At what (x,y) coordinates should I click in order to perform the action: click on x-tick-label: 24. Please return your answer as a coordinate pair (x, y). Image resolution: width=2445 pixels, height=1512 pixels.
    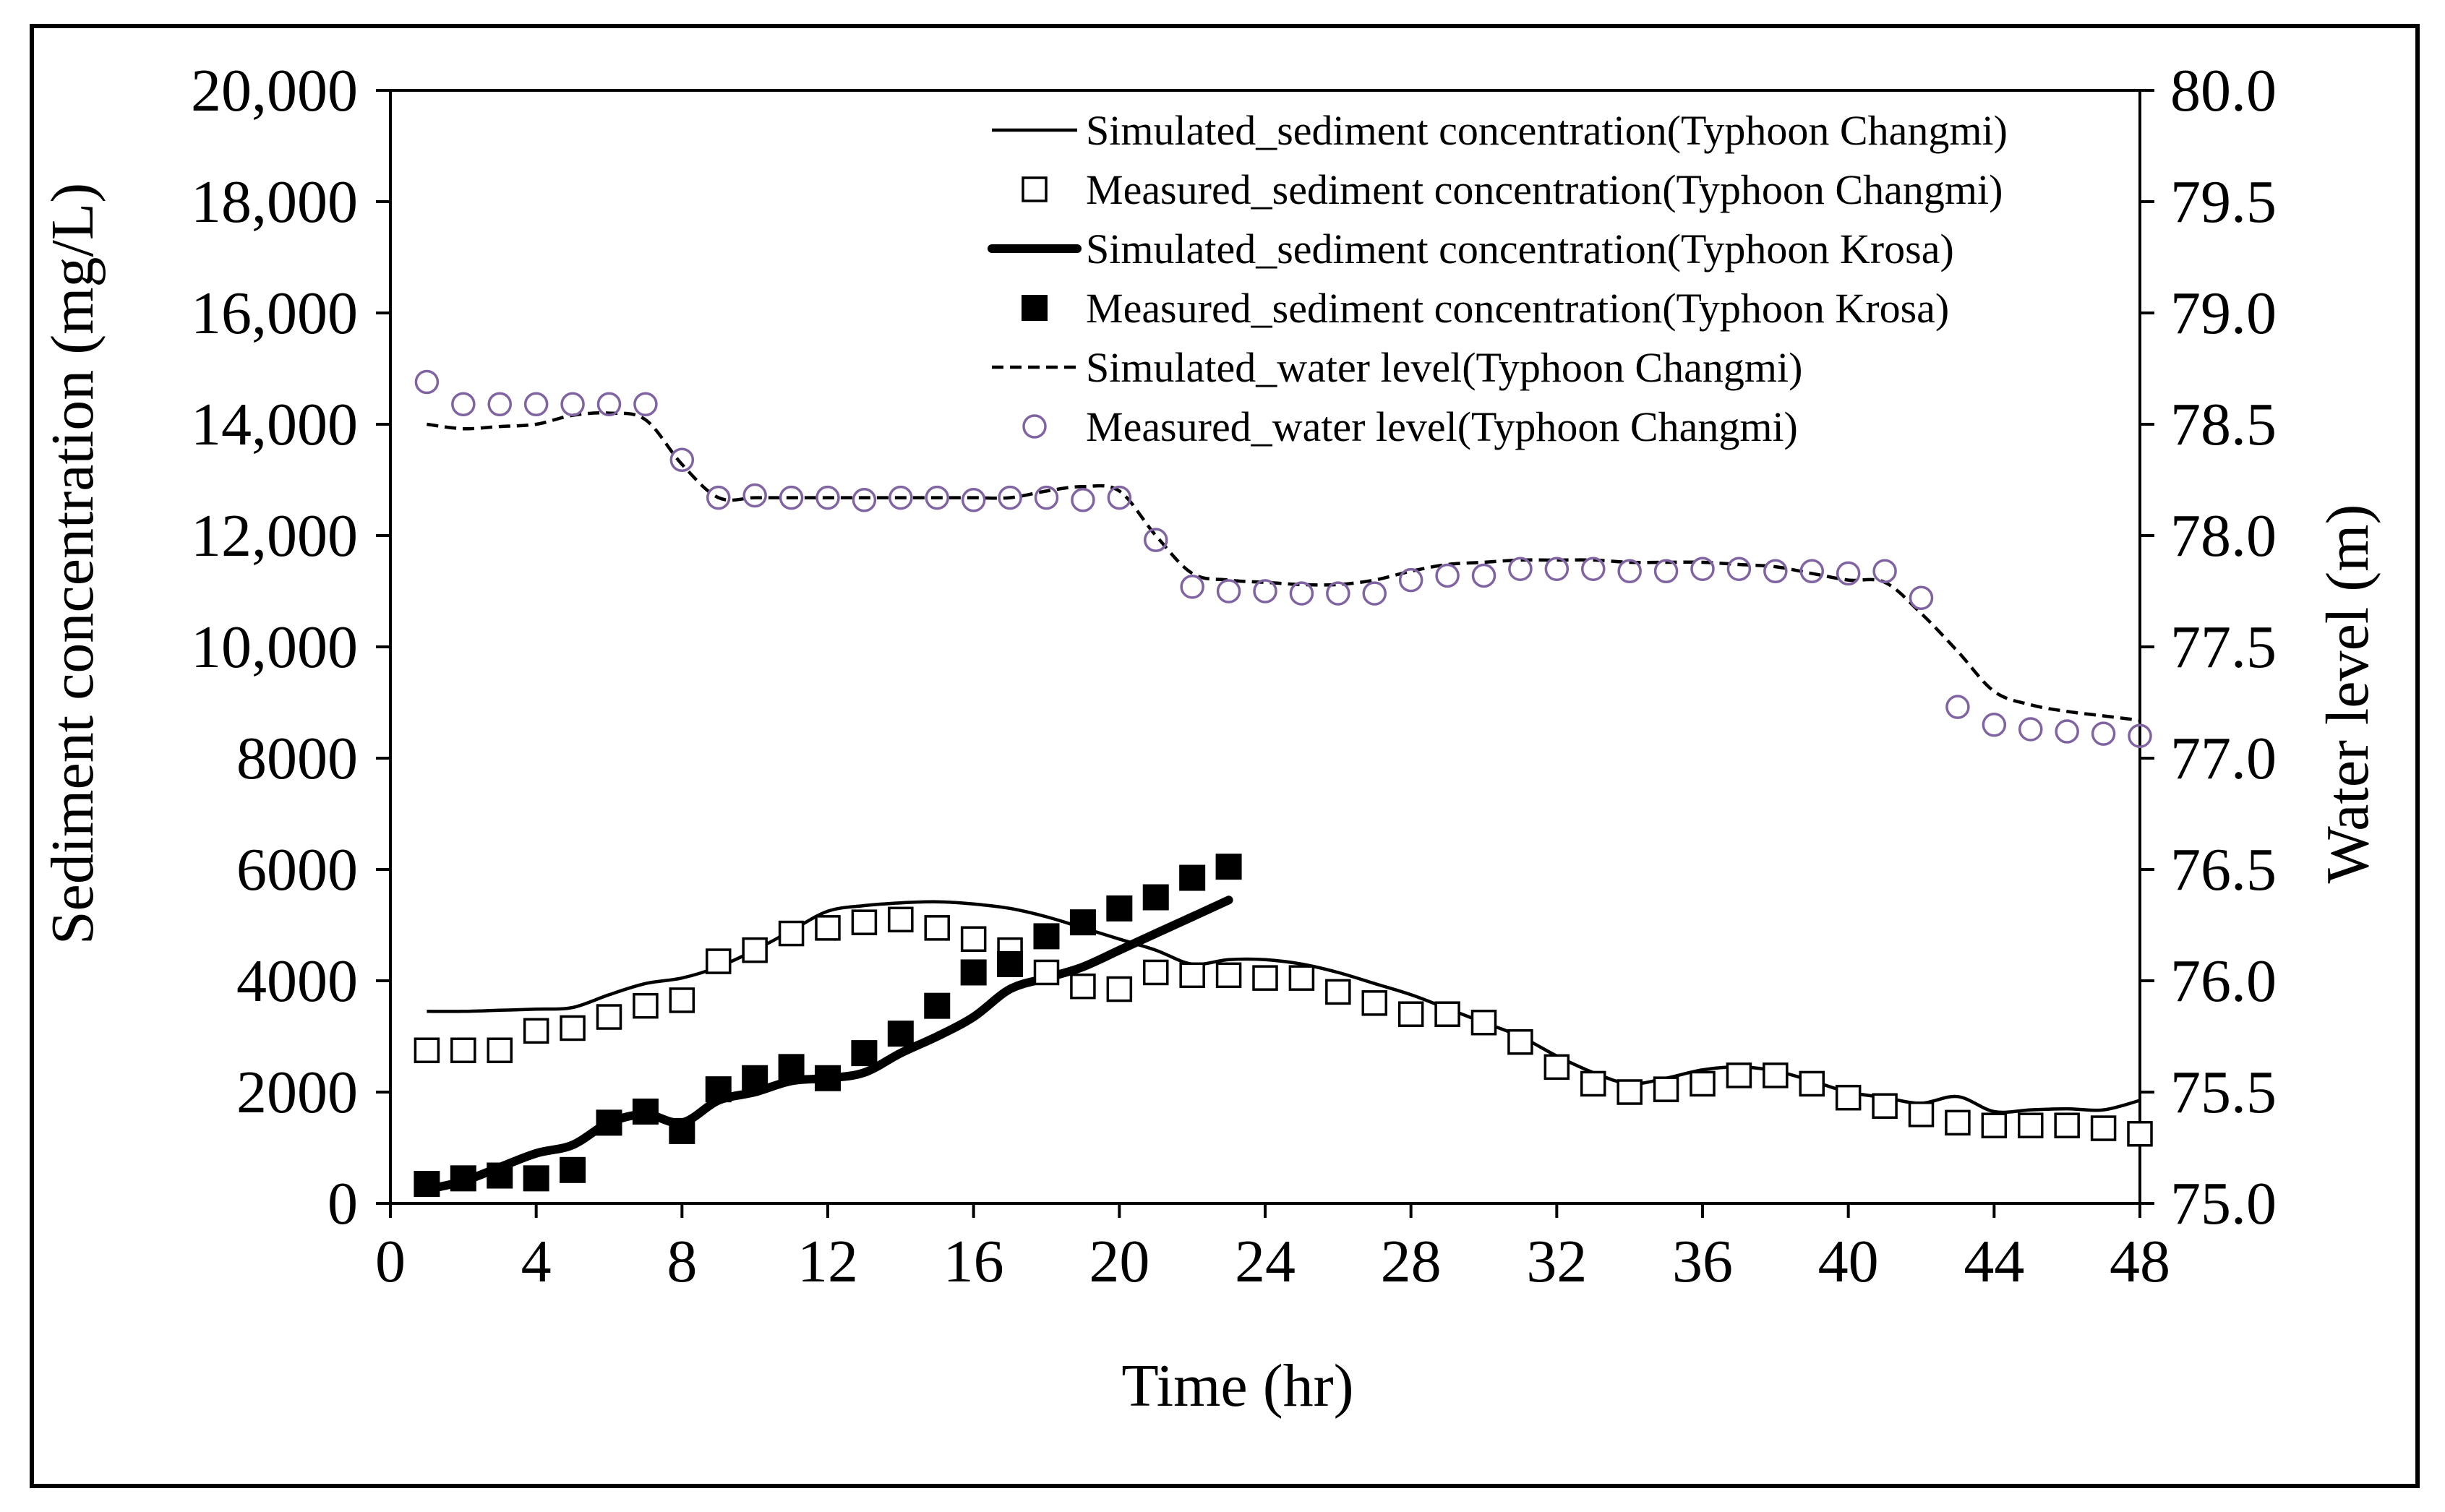
    Looking at the image, I should click on (1265, 1261).